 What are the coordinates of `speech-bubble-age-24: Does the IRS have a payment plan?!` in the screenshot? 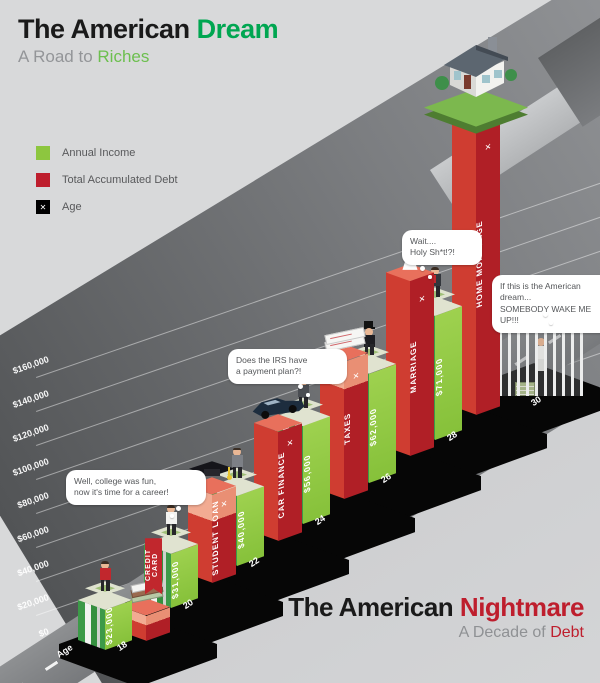 It's located at (287, 366).